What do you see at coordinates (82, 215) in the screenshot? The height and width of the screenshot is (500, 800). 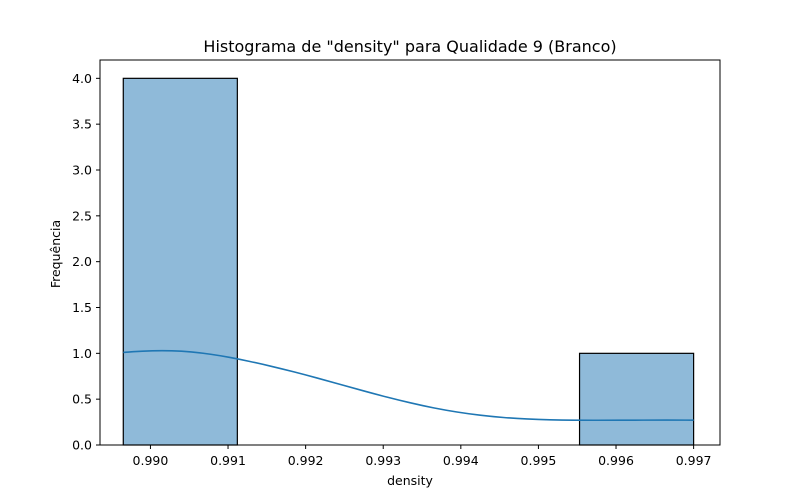 I see `y-tick-label: 2.5` at bounding box center [82, 215].